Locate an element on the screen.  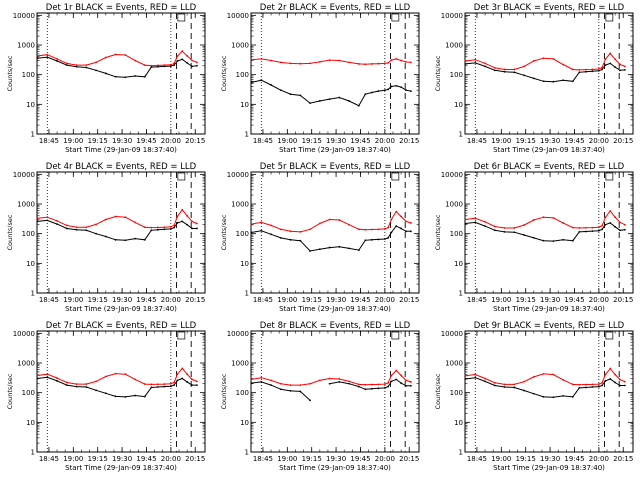
panel-title: Det 4r BLACK = Events, RED = LLD is located at coordinates (121, 167).